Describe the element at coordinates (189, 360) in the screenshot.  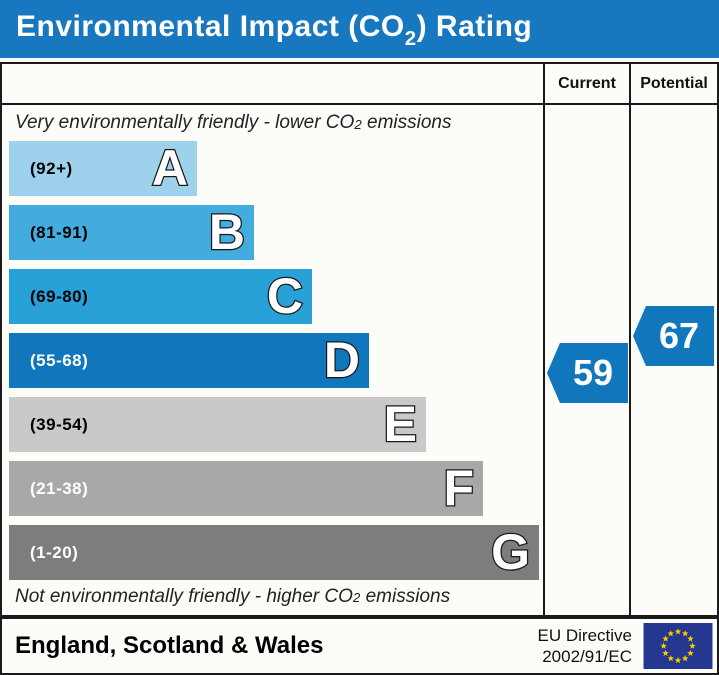
I see `band-row-d: (55-68) D` at that location.